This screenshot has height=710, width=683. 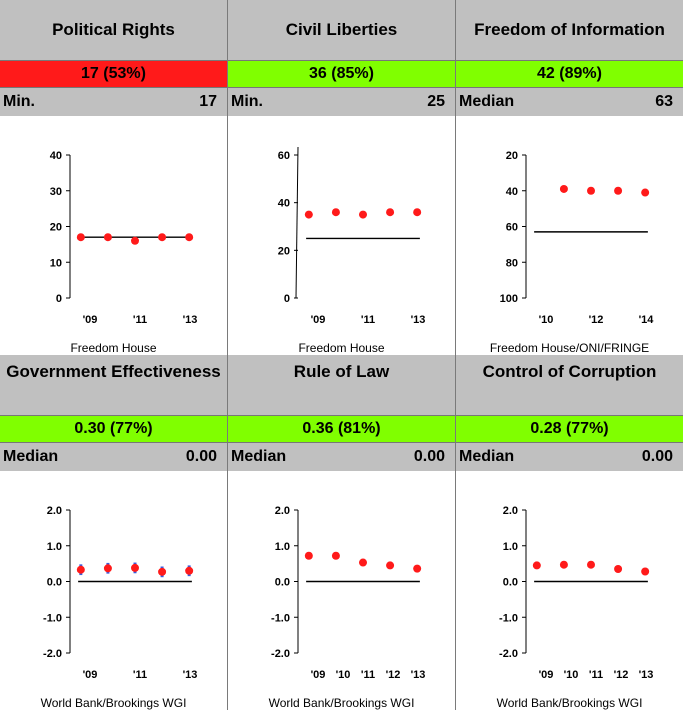 What do you see at coordinates (569, 429) in the screenshot?
I see `score-badge: 0.28 (77%)` at bounding box center [569, 429].